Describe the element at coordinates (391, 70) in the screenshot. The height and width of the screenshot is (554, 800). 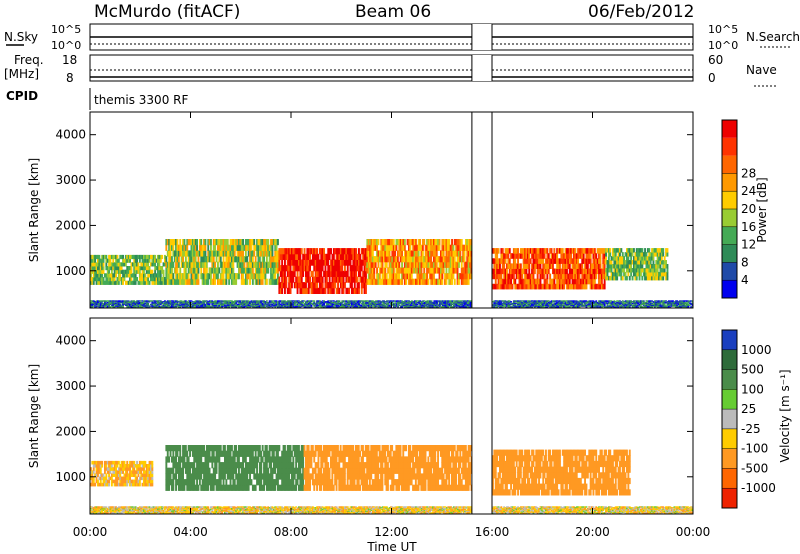
I see `freq-panel: Freq. [MHz] 18 8 60 0 Nave` at that location.